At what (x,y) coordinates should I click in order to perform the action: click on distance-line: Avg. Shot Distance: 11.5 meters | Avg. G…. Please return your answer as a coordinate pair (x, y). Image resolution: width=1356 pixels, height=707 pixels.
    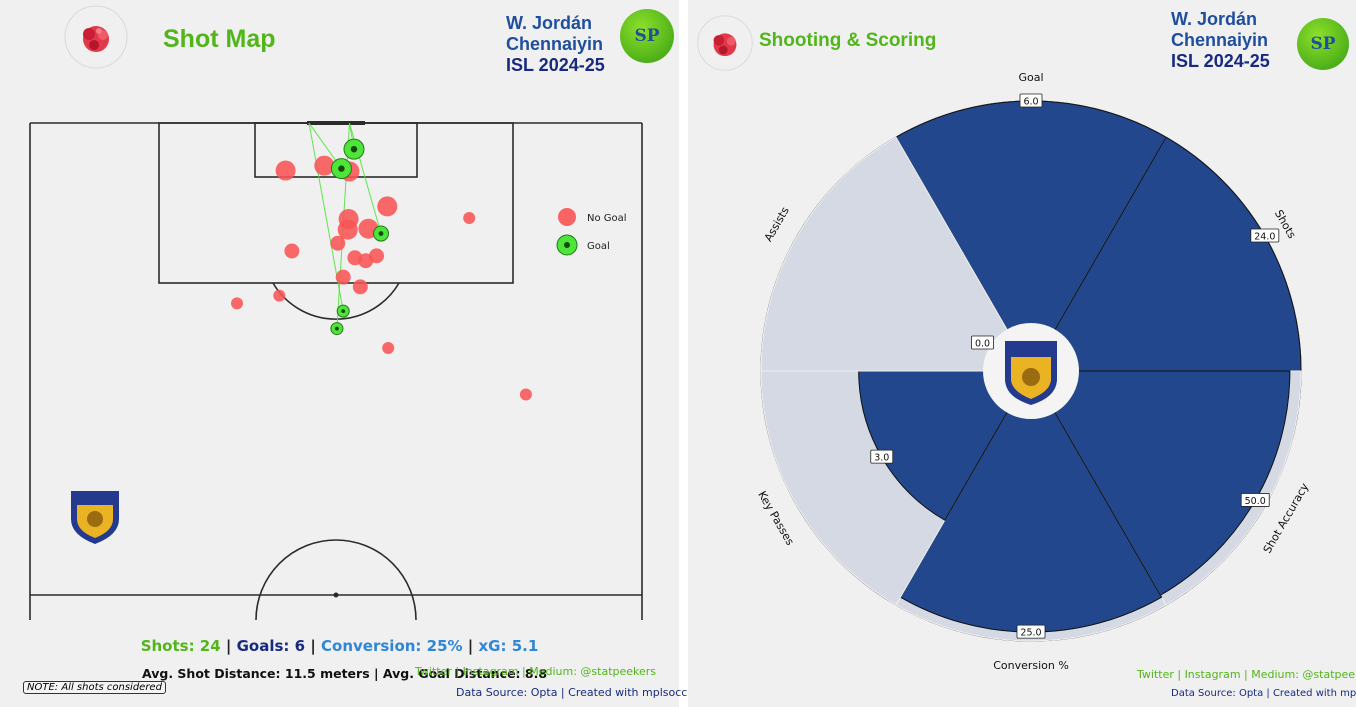
    Looking at the image, I should click on (345, 673).